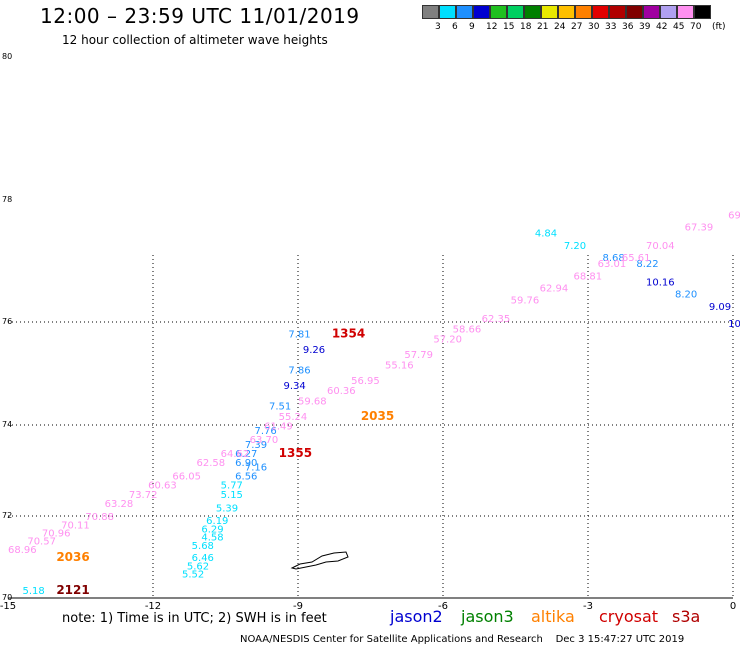 This screenshot has width=740, height=650. What do you see at coordinates (719, 27) in the screenshot?
I see `legend-unit: (ft)` at bounding box center [719, 27].